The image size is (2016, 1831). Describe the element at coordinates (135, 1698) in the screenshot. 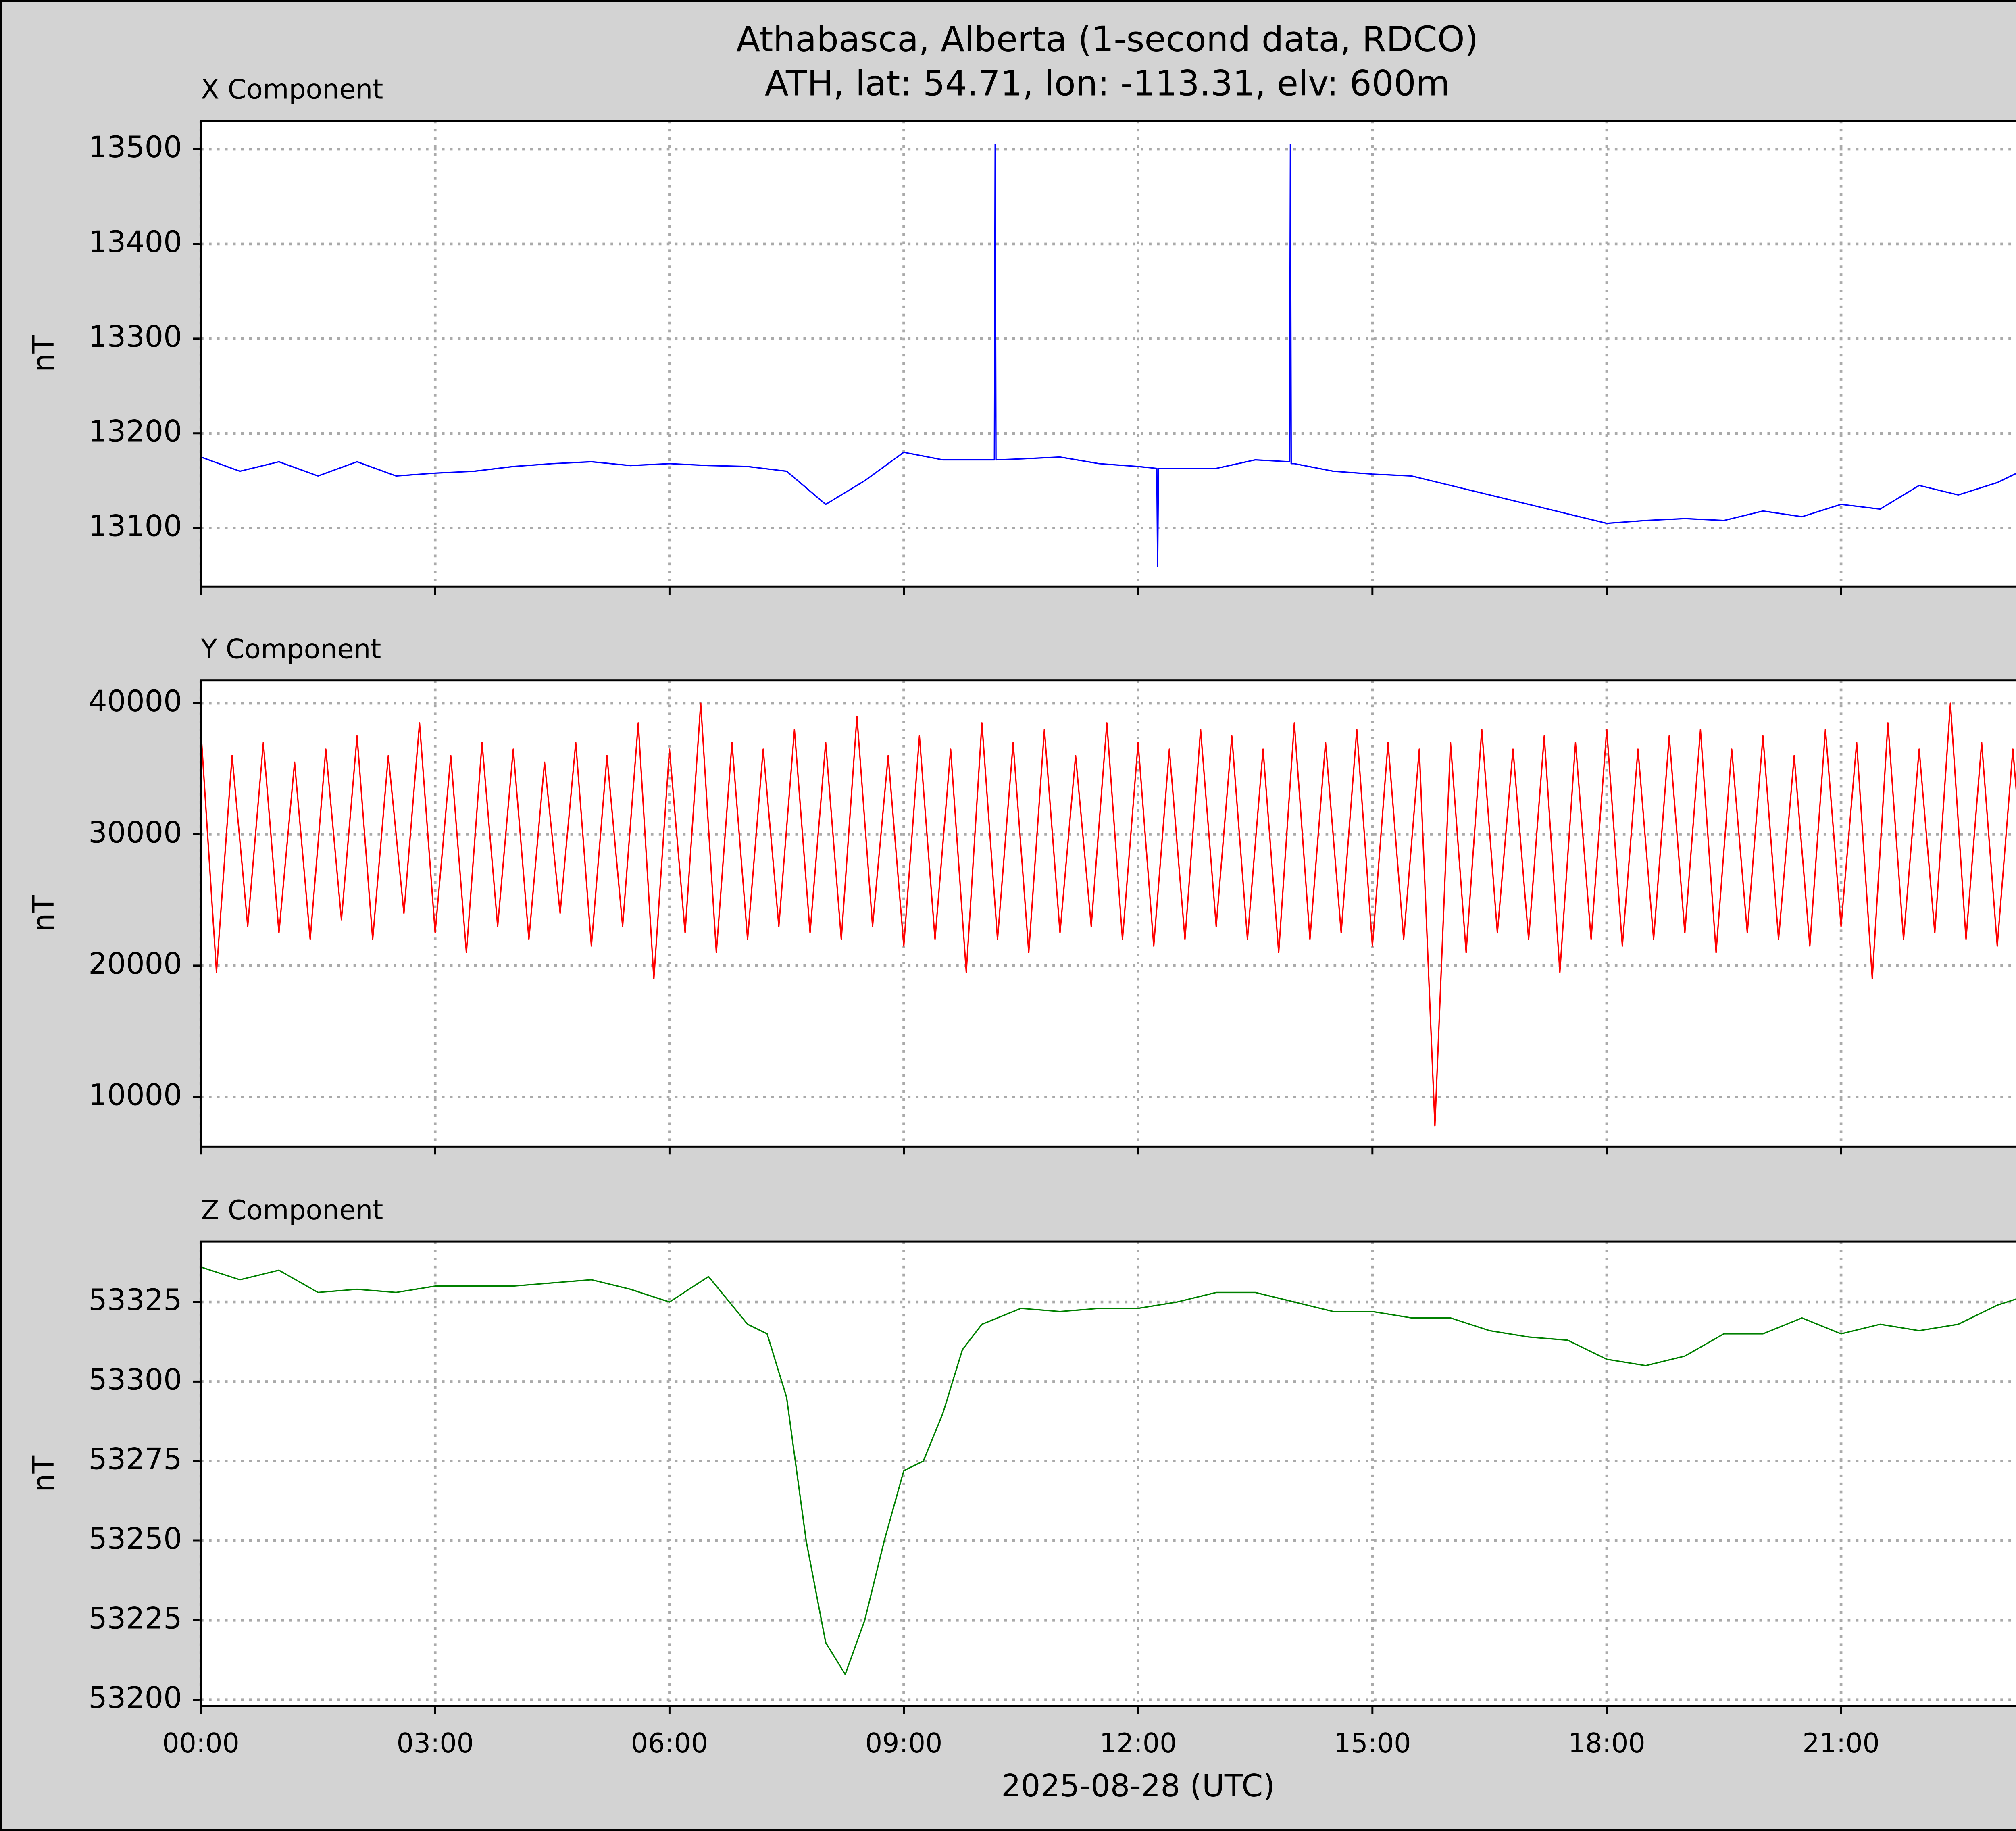

I see `y-tick-label: 53200` at that location.